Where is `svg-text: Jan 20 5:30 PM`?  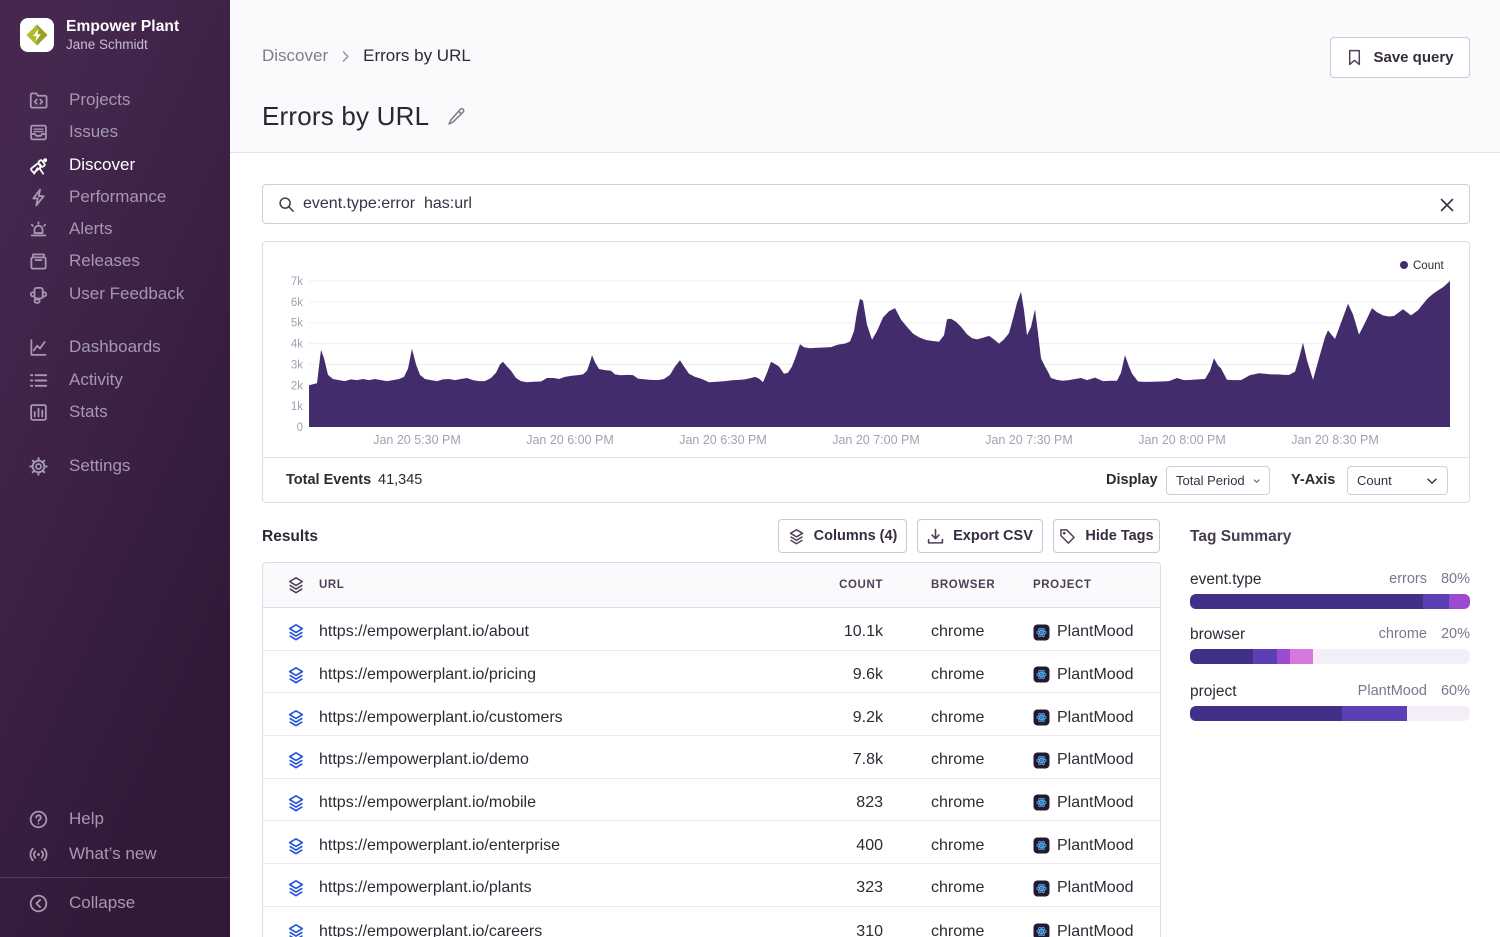
svg-text: Jan 20 5:30 PM is located at coordinates (417, 440).